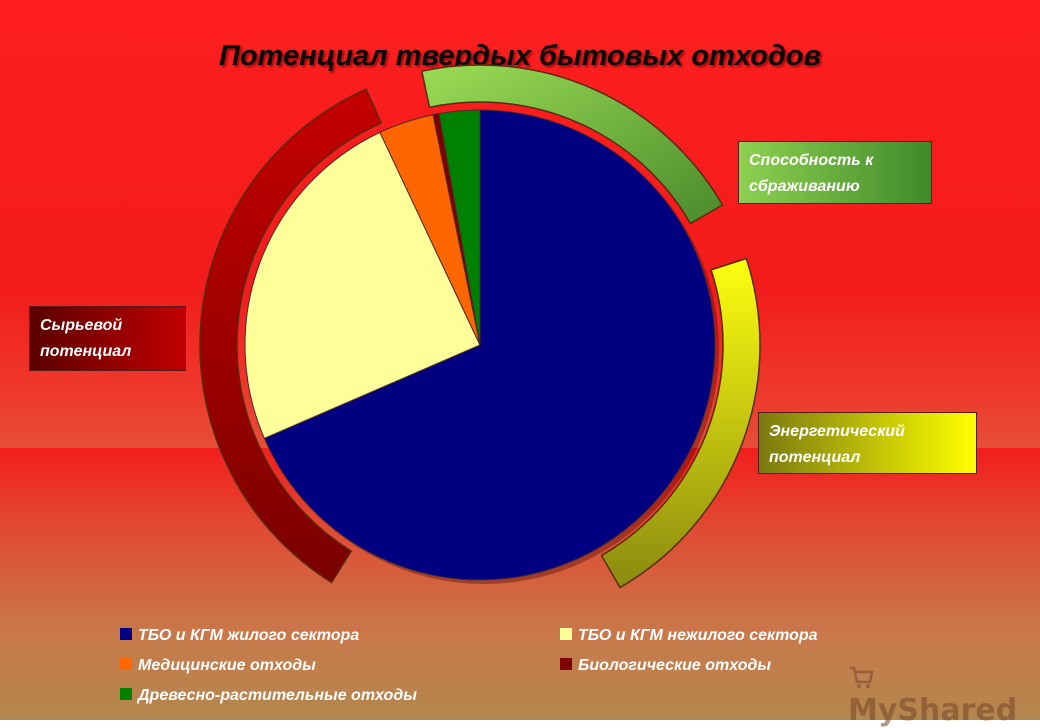  What do you see at coordinates (698, 635) in the screenshot?
I see `legend-label: ТБО и КГМ нежилого сектора` at bounding box center [698, 635].